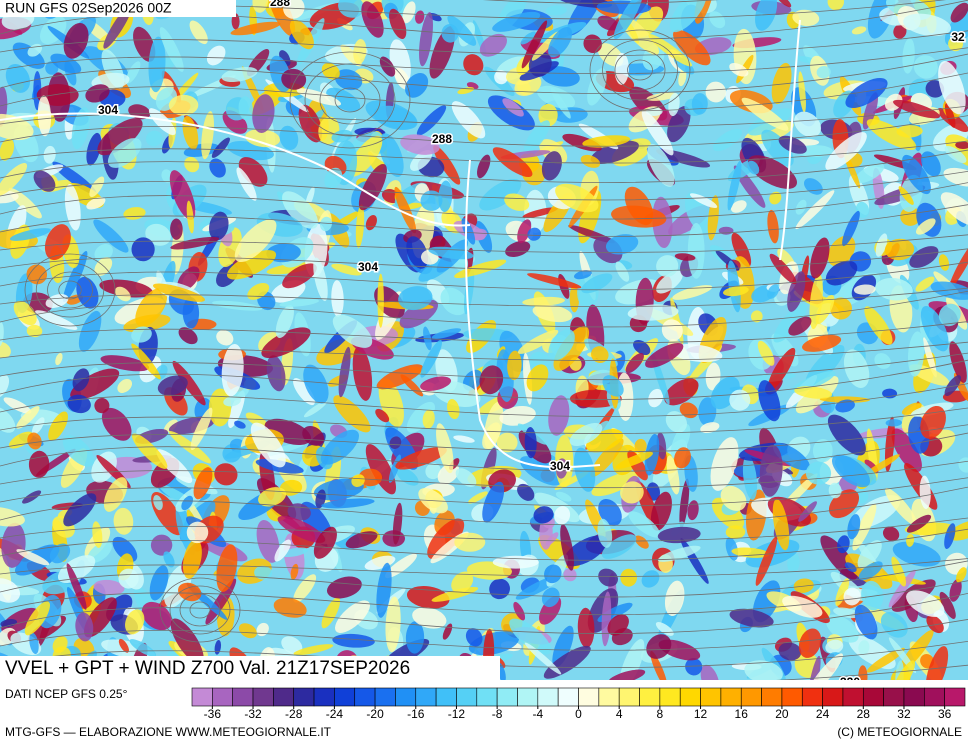  Describe the element at coordinates (945, 714) in the screenshot. I see `colorbar-tick-label: 36` at that location.